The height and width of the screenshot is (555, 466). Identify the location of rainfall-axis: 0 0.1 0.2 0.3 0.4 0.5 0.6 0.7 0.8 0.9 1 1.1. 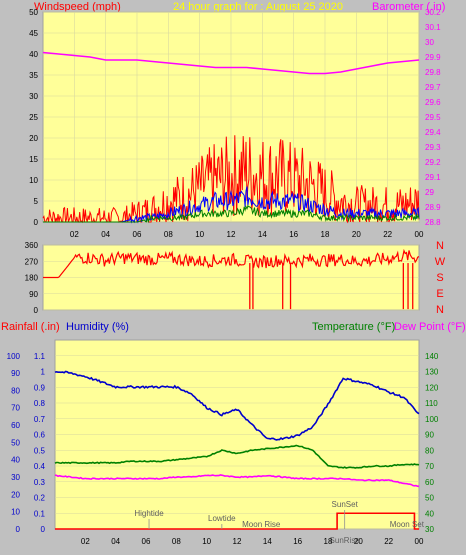
(40, 443).